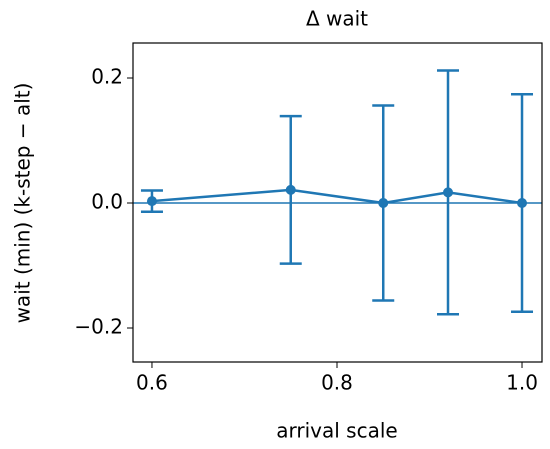 The height and width of the screenshot is (449, 550). I want to click on y-tick-label: 0.0, so click(107, 202).